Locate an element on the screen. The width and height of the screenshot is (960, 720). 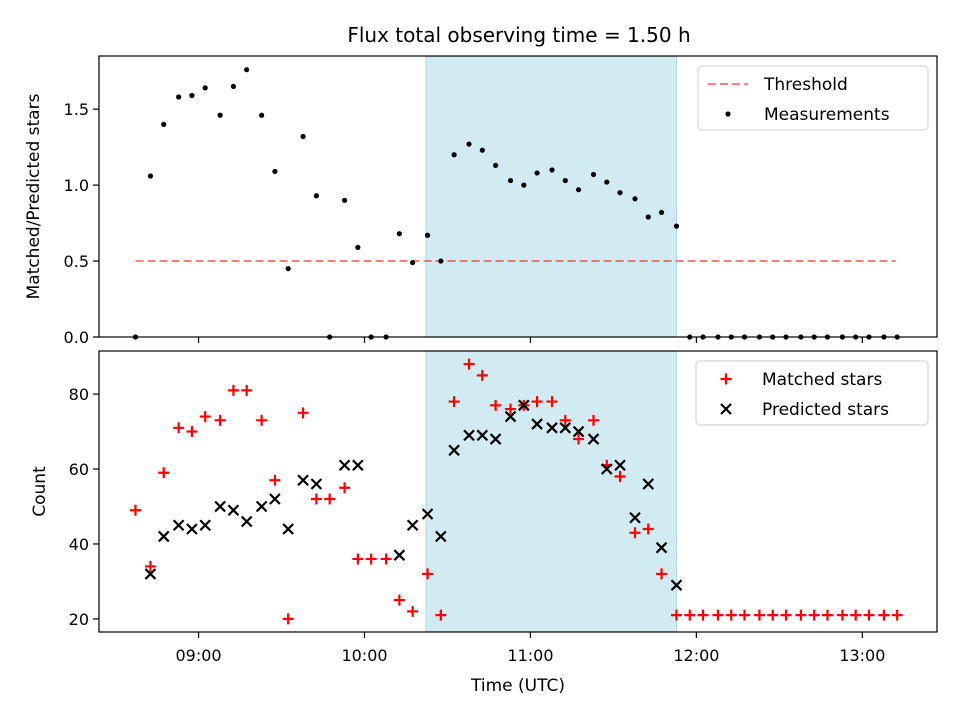
top-y-tick-label: 1.0 is located at coordinates (76, 185).